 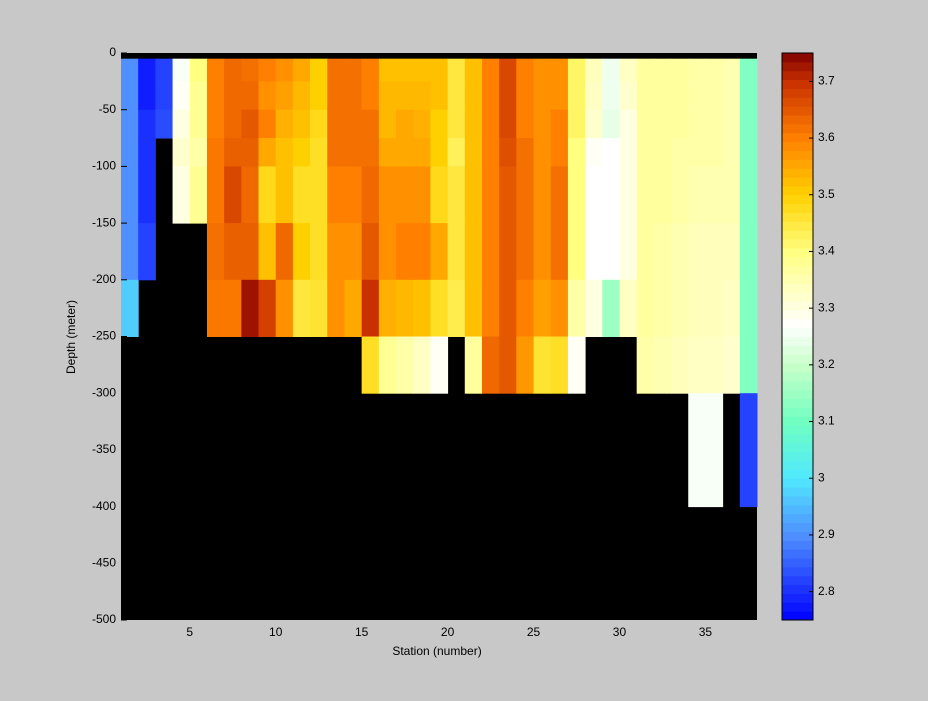 I want to click on y-tick-label: -450, so click(x=104, y=562).